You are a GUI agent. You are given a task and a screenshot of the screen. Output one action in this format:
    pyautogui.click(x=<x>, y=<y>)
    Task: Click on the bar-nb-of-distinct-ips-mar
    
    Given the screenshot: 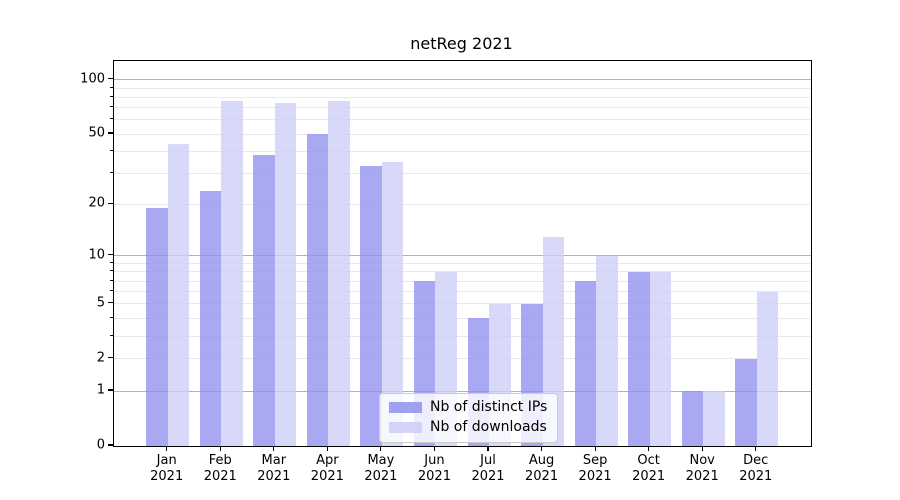 What is the action you would take?
    pyautogui.click(x=264, y=300)
    